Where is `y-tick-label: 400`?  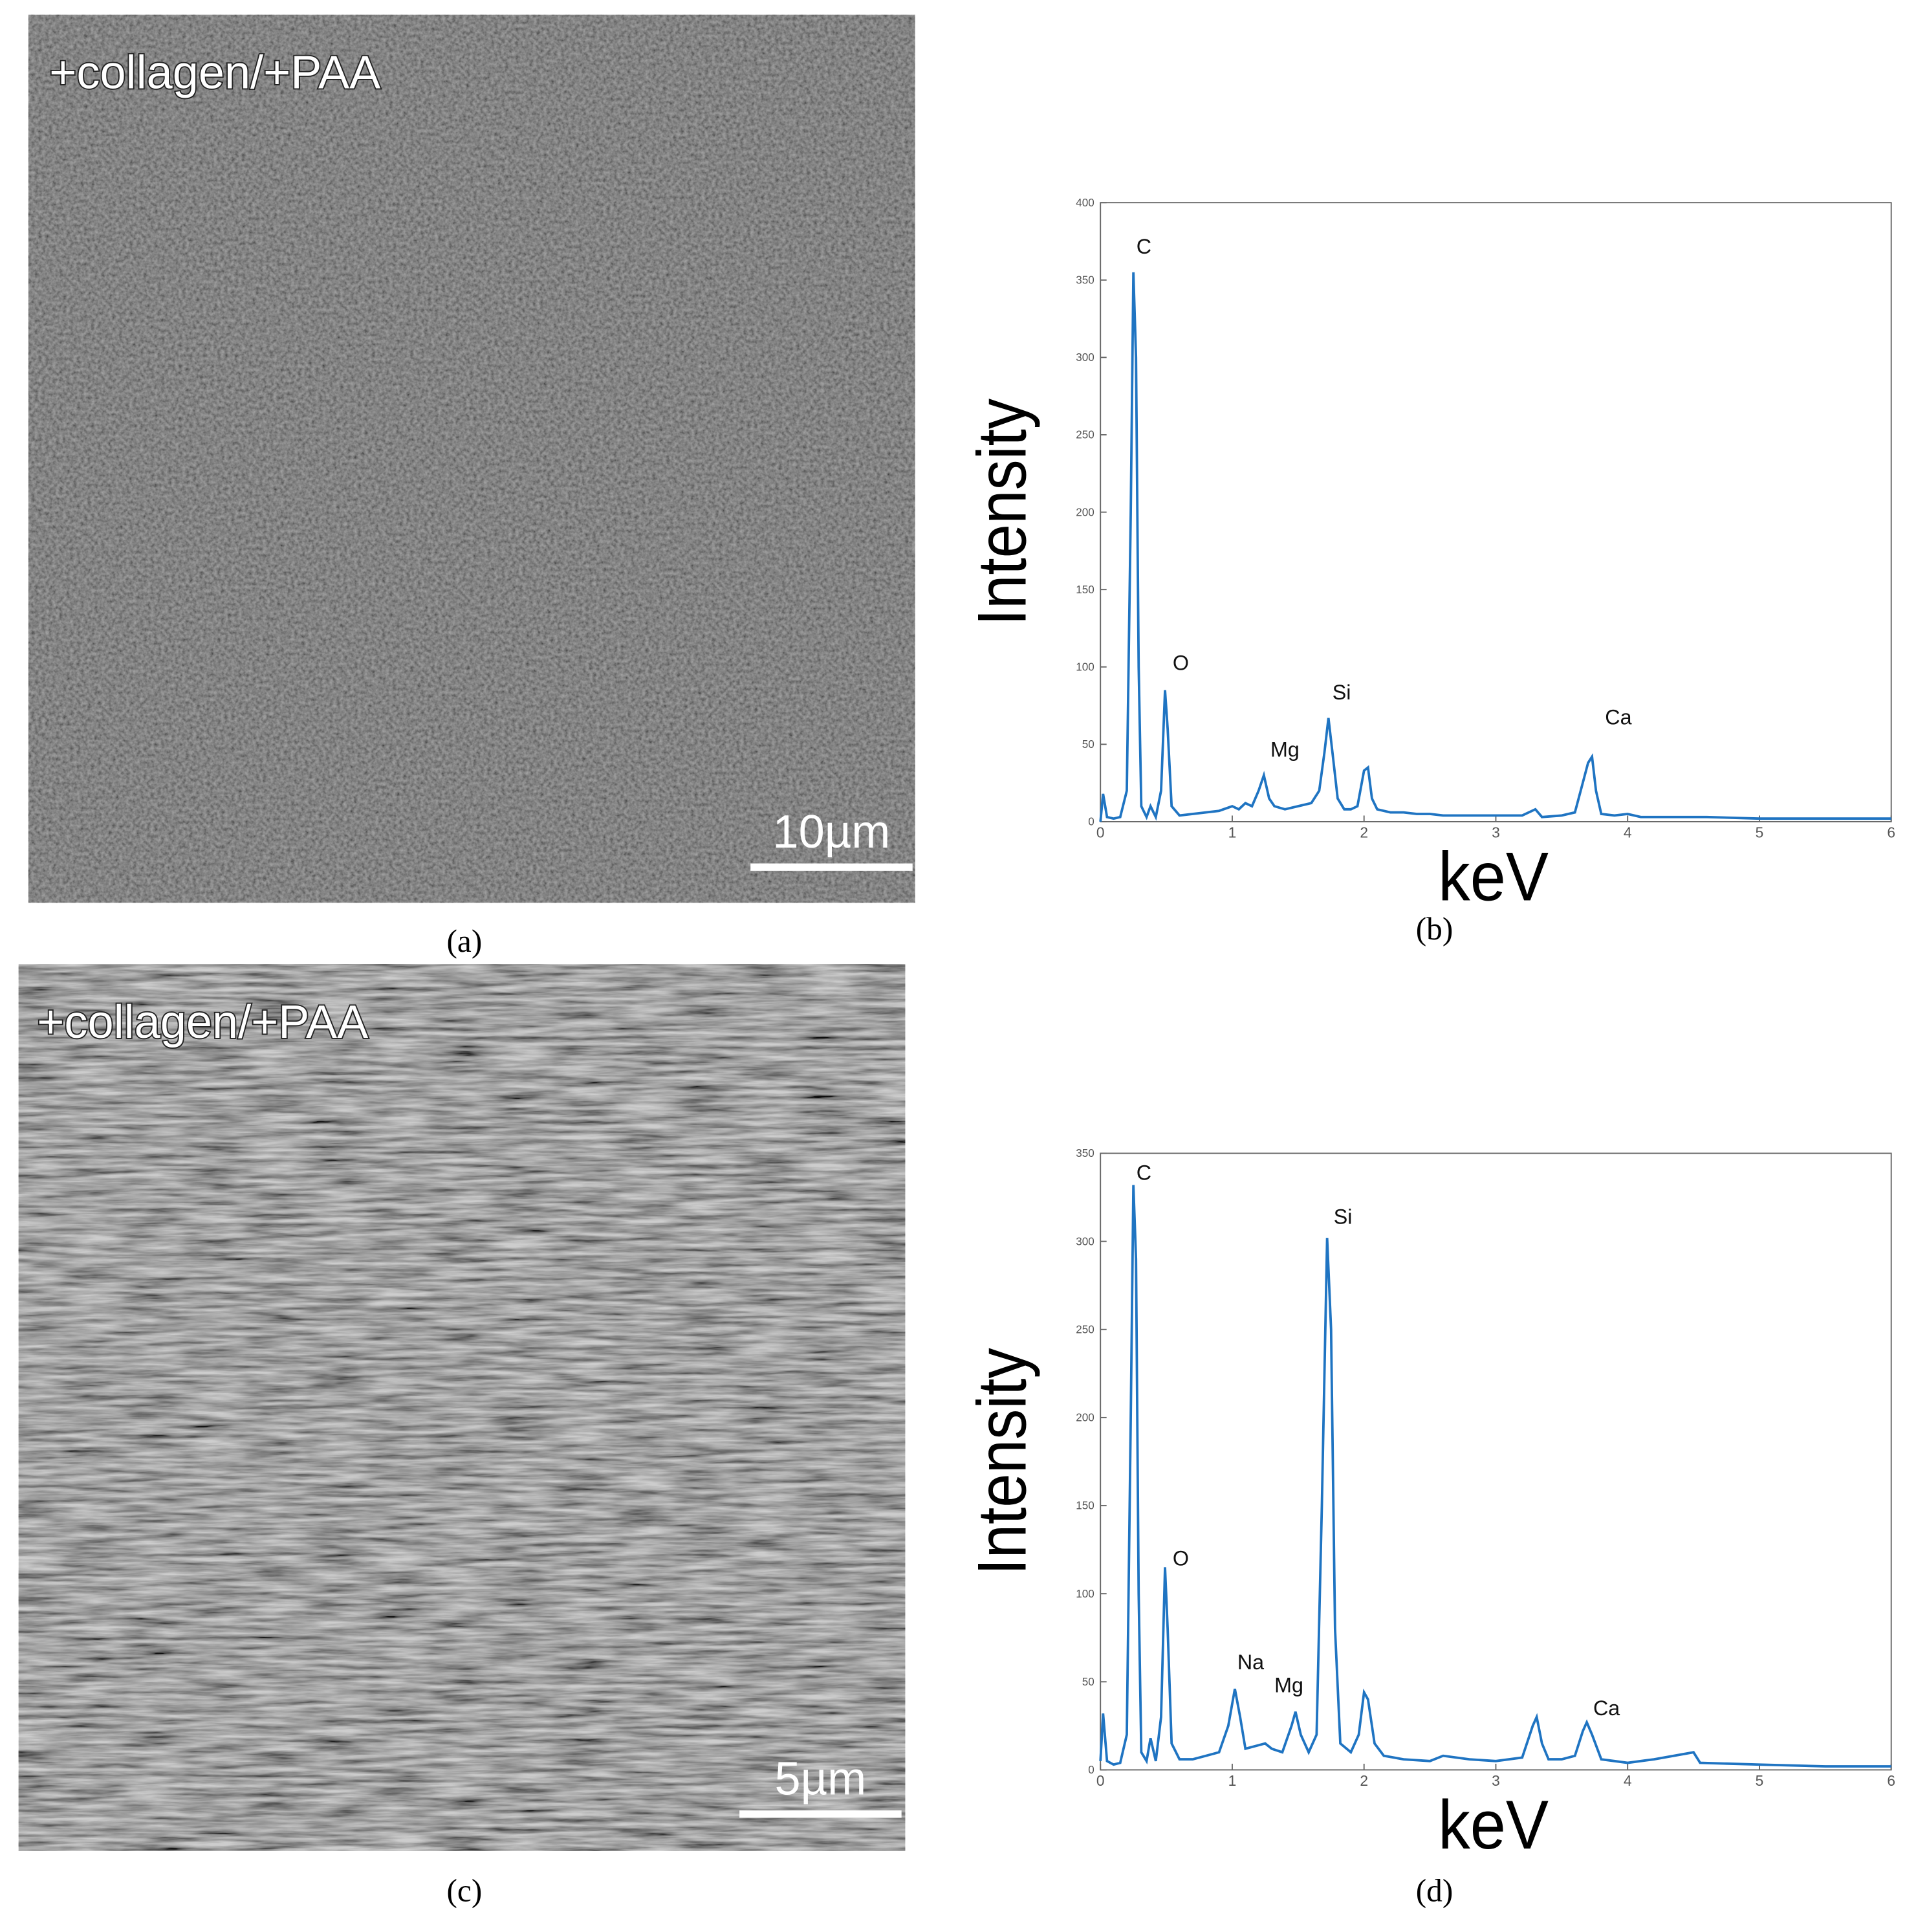 y-tick-label: 400 is located at coordinates (1085, 203).